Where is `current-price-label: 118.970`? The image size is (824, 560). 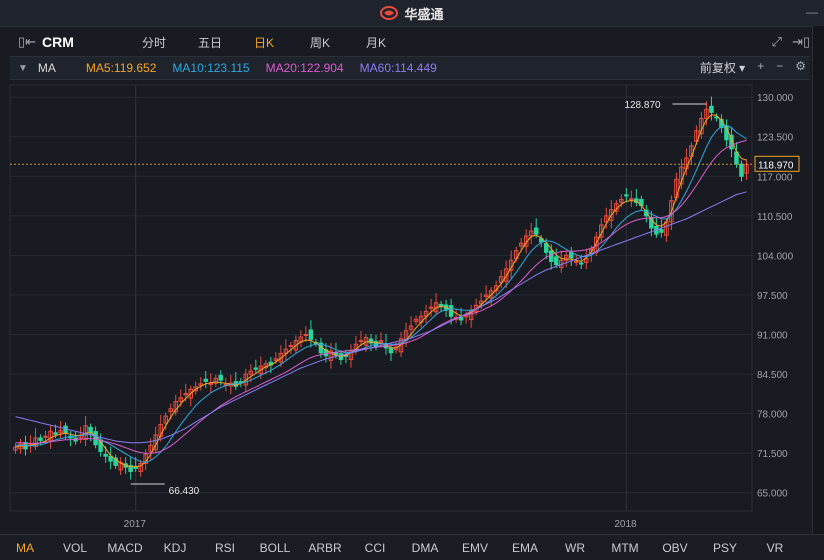
current-price-label: 118.970 is located at coordinates (776, 165).